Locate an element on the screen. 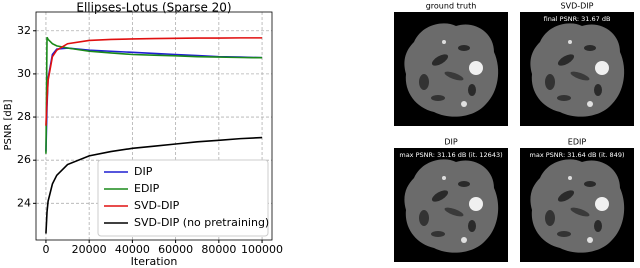 The image size is (640, 268). y-tick-label: 26 is located at coordinates (24, 159).